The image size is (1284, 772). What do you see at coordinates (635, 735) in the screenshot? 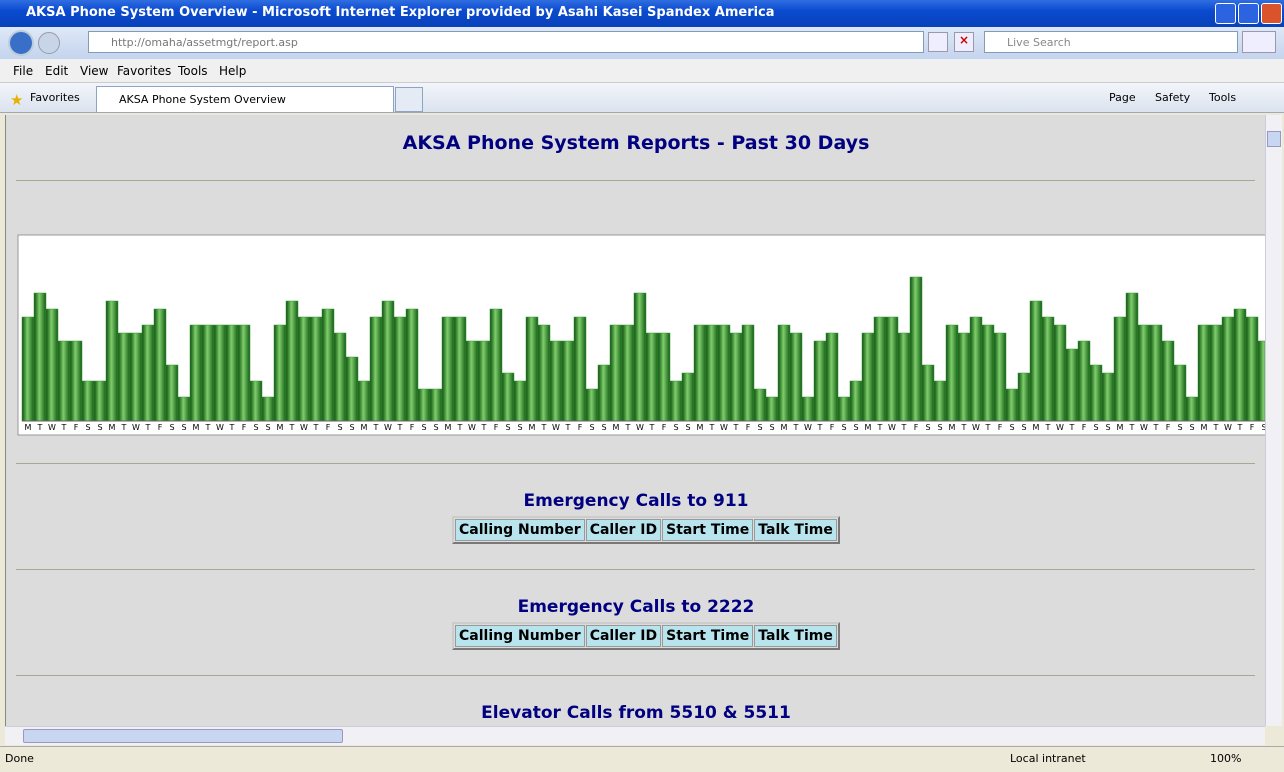
I see `horizontal-scrollbar` at bounding box center [635, 735].